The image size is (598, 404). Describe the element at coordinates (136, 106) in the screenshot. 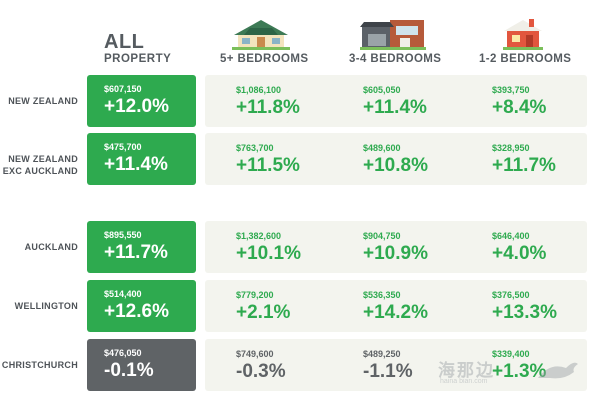

I see `all-change: +12.0%` at that location.